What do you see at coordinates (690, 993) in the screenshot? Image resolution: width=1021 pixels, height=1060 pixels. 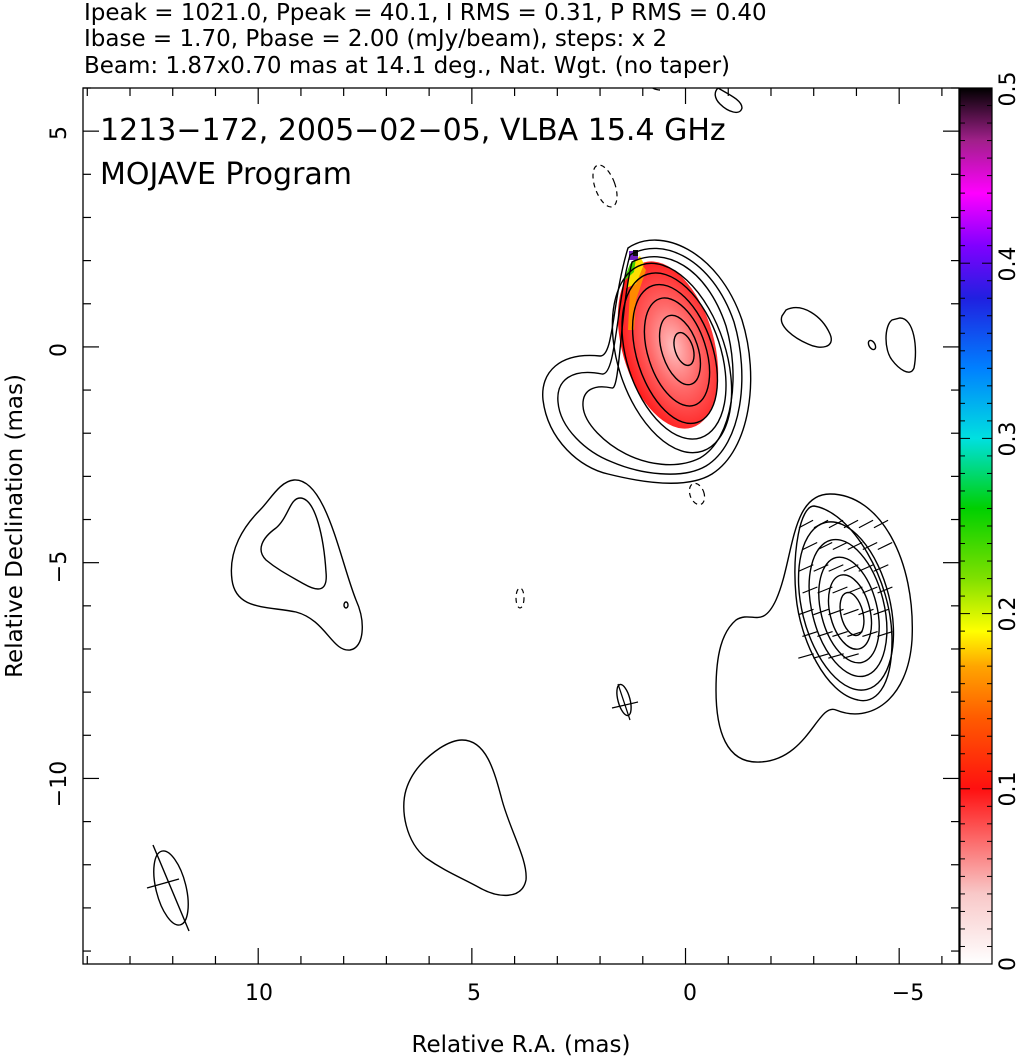 I see `x-tick-label-0: 0` at bounding box center [690, 993].